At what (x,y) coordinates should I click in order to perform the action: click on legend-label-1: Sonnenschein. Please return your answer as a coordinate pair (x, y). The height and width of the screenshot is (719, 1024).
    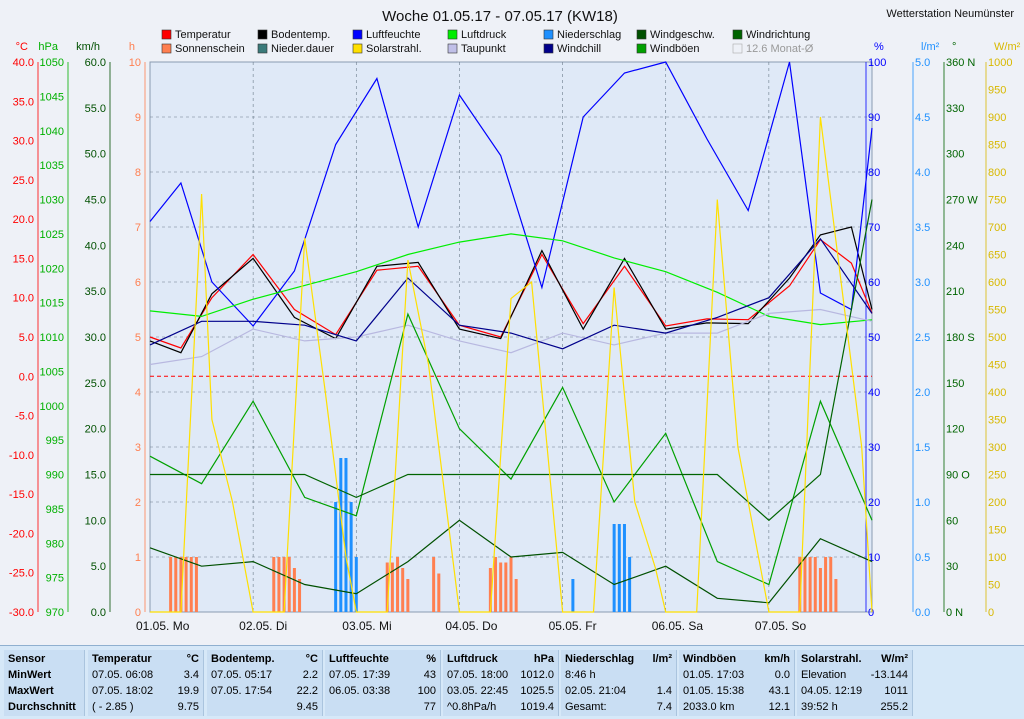
    Looking at the image, I should click on (210, 49).